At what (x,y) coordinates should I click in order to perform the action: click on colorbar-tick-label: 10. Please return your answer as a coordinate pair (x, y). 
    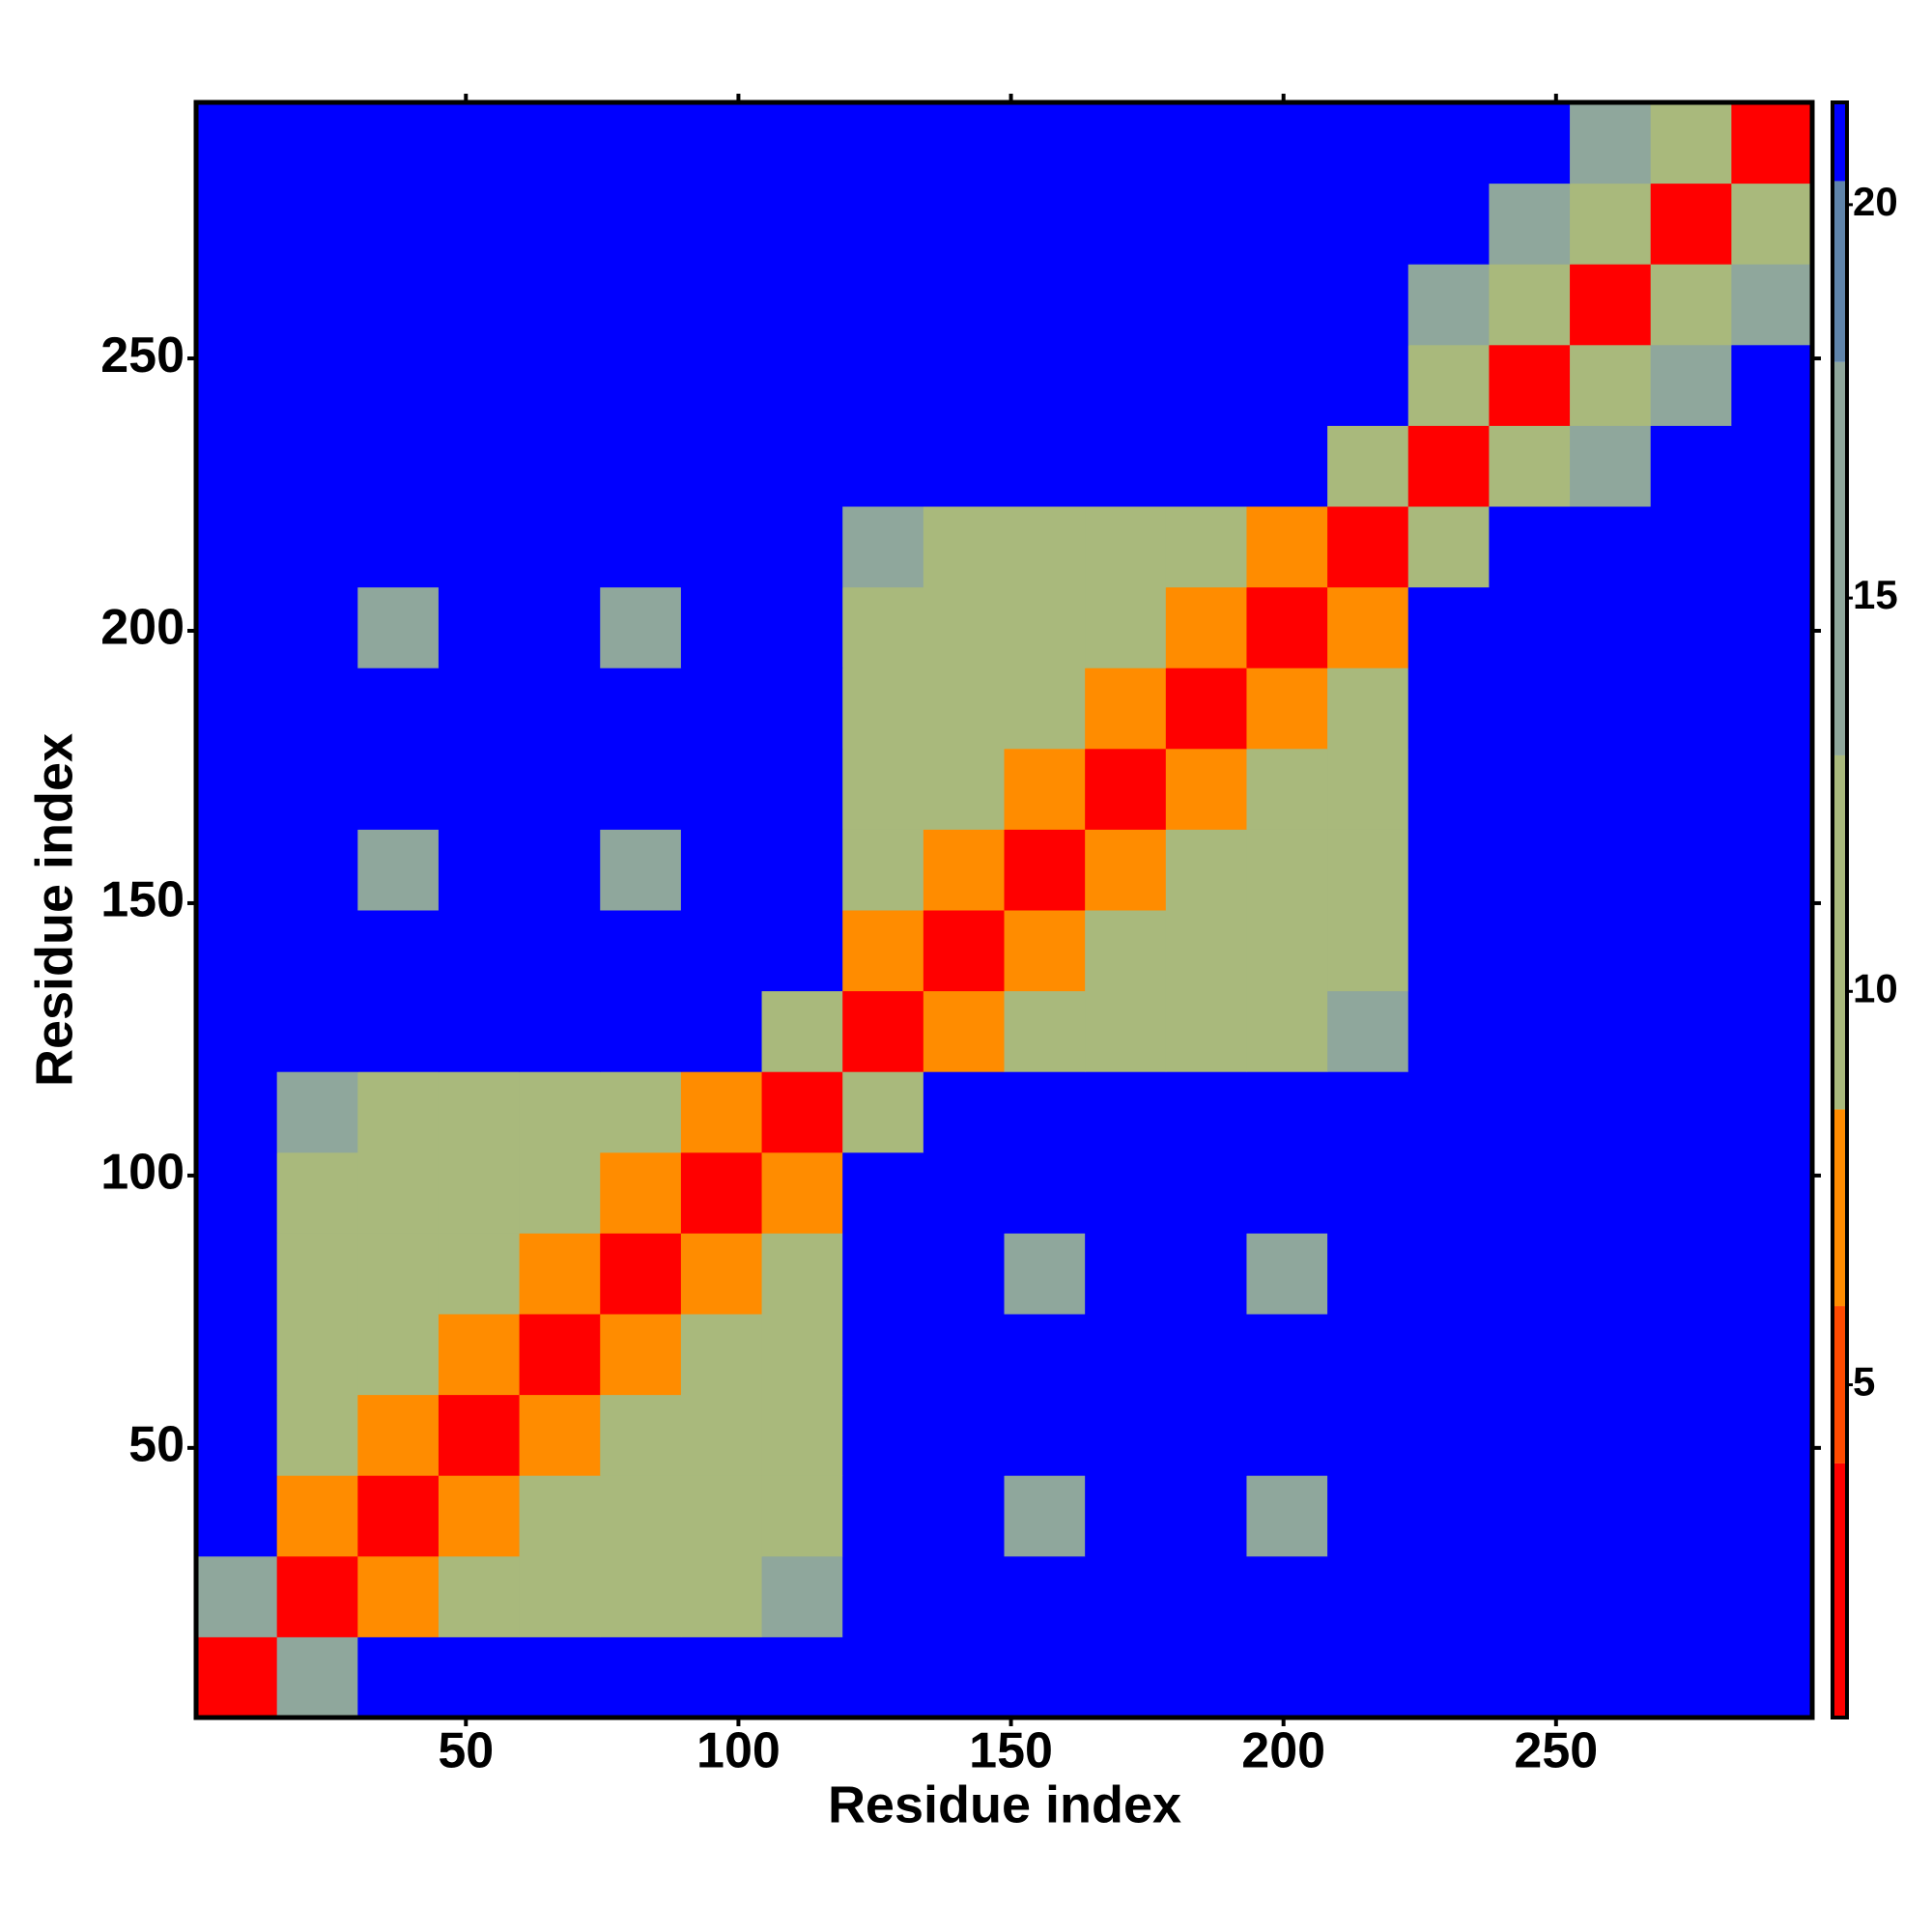
    Looking at the image, I should click on (1875, 987).